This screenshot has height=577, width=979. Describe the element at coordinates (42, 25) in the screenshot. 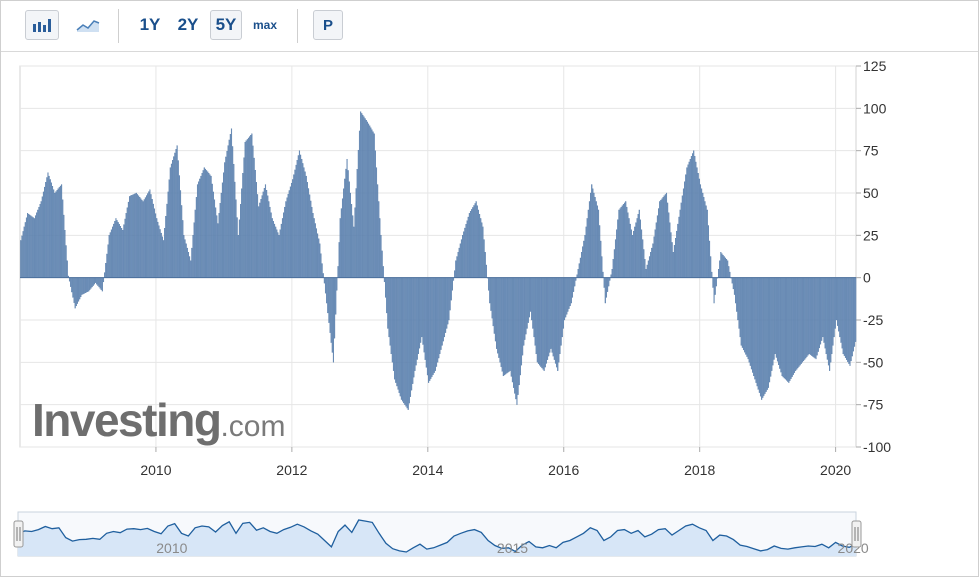

I see `bar-chart-button` at that location.